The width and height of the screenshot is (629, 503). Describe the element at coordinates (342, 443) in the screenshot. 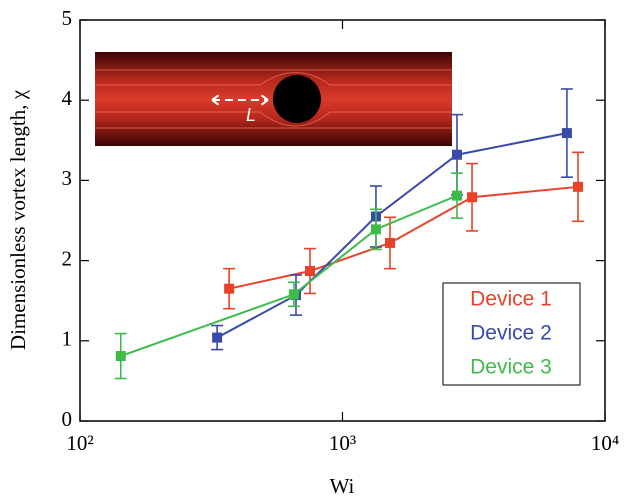

I see `x-tick-label: 10³` at that location.